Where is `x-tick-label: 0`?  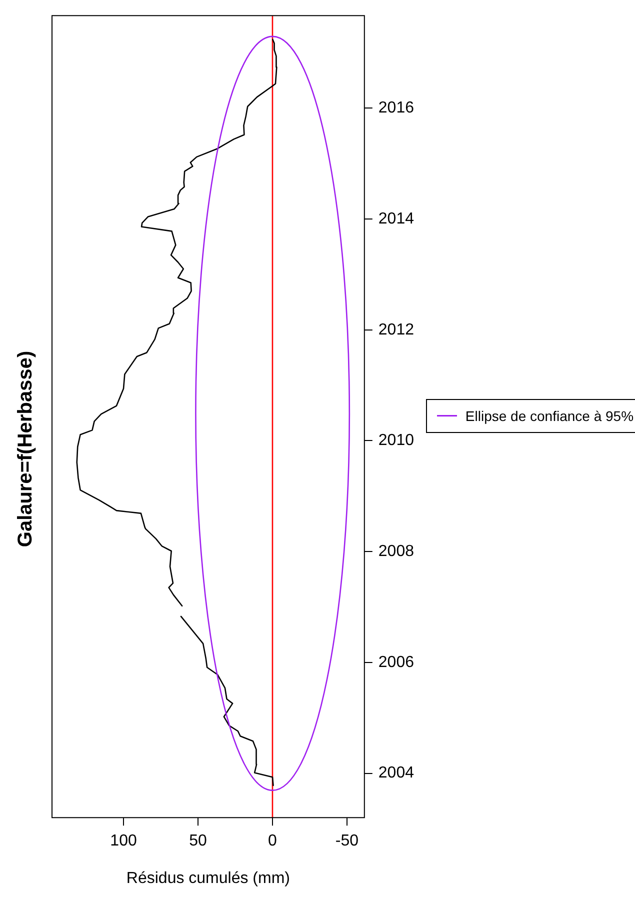 x-tick-label: 0 is located at coordinates (273, 841).